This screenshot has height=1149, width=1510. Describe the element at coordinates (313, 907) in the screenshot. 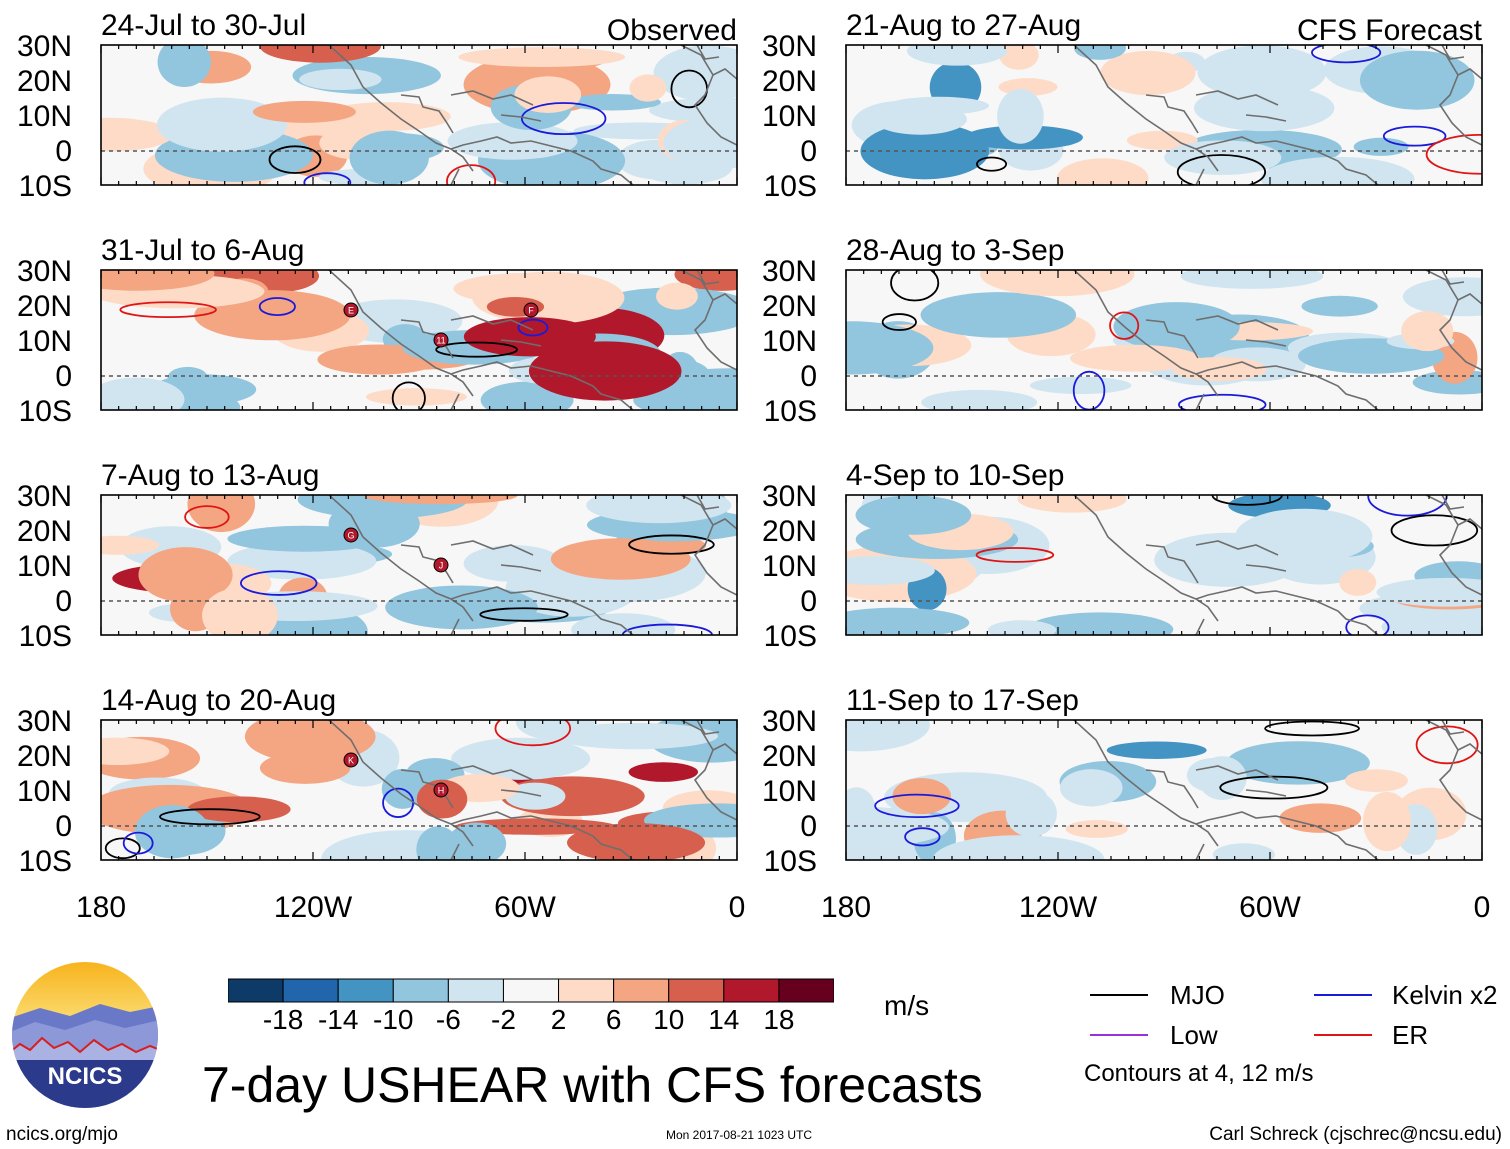

I see `lon-tick-label: 120W` at that location.